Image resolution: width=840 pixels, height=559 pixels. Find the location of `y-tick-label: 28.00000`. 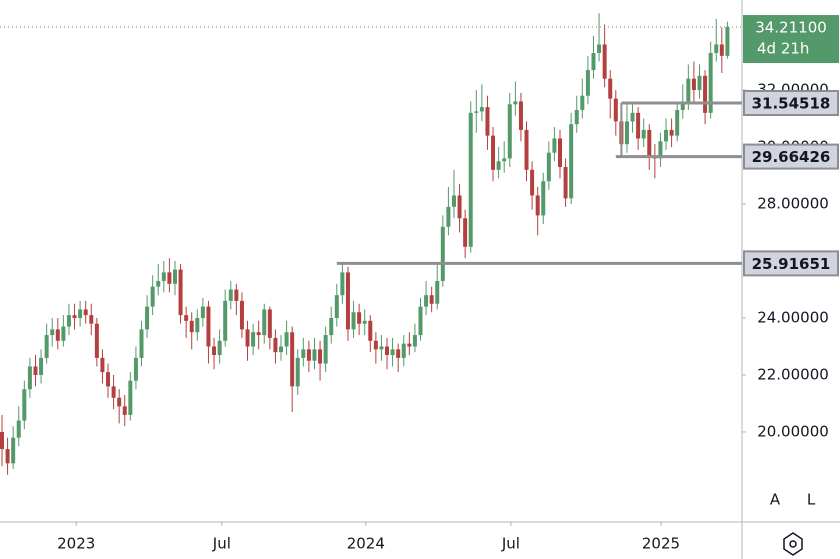

y-tick-label: 28.00000 is located at coordinates (793, 204).